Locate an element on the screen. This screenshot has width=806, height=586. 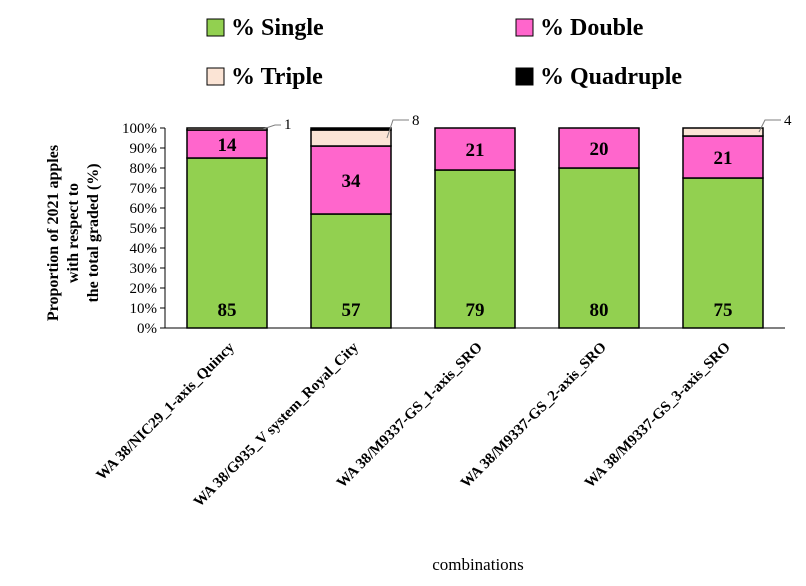
data-label: 79 is located at coordinates (475, 310).